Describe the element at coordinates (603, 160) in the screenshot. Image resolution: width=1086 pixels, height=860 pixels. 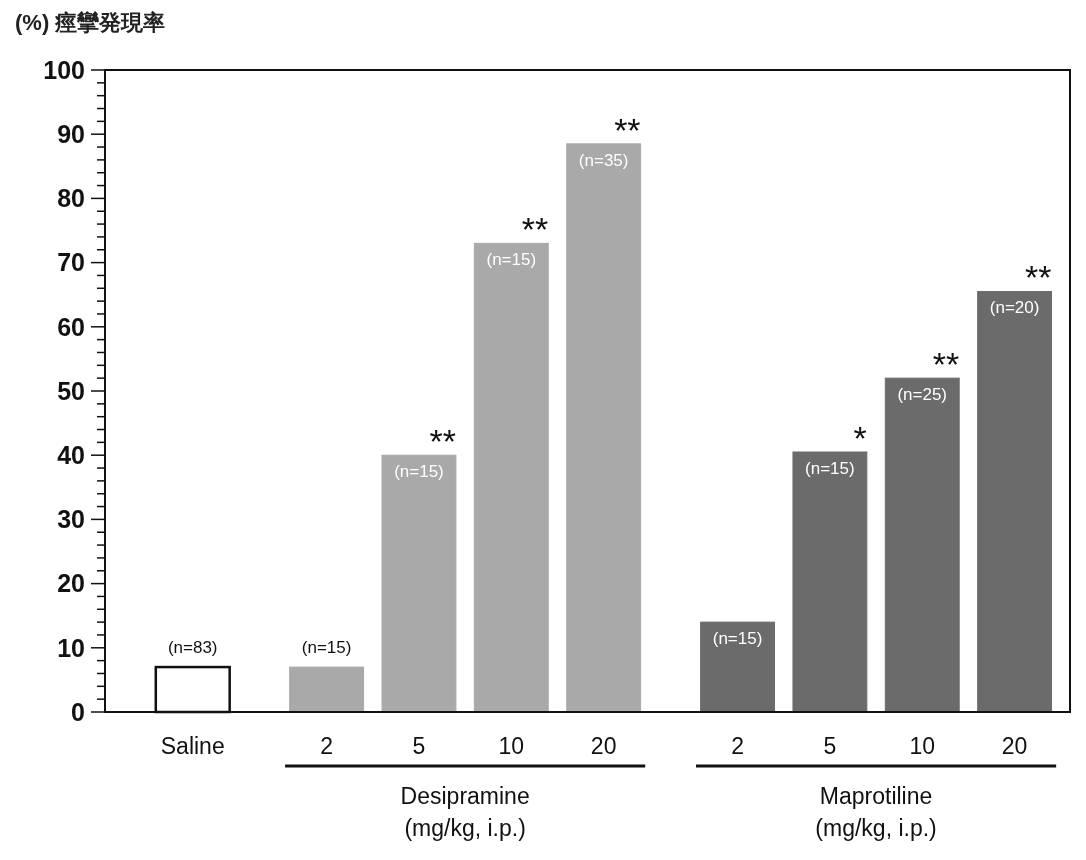
I see `annotation: (n=35)` at that location.